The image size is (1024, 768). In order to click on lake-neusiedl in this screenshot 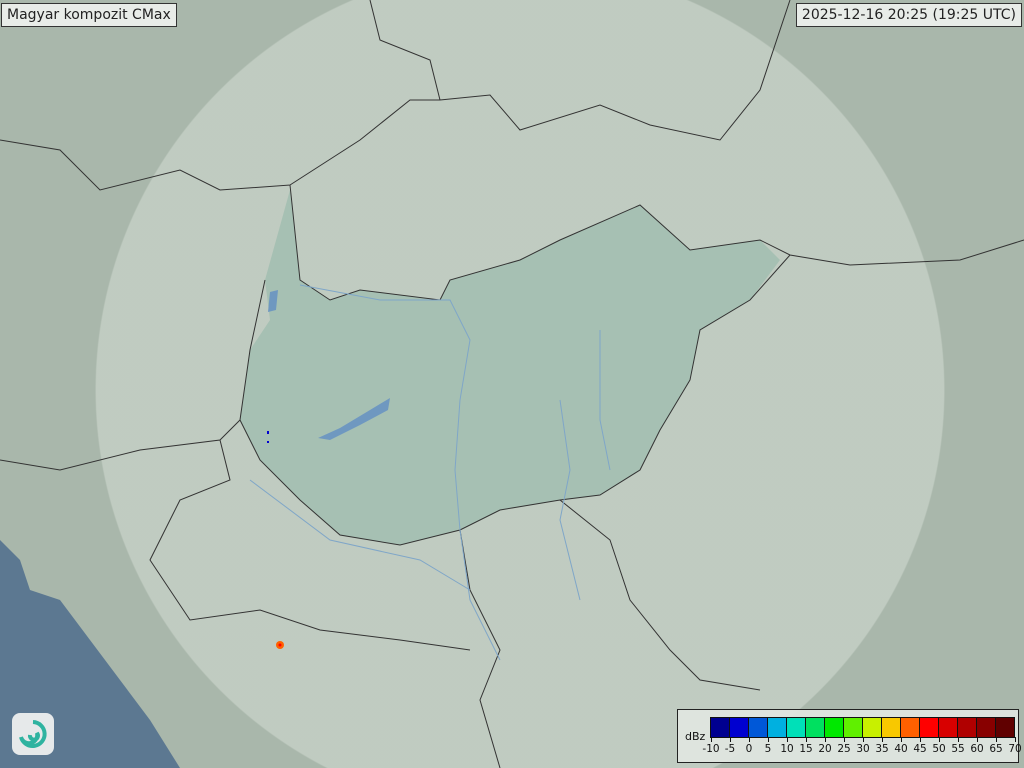, I will do `click(273, 301)`.